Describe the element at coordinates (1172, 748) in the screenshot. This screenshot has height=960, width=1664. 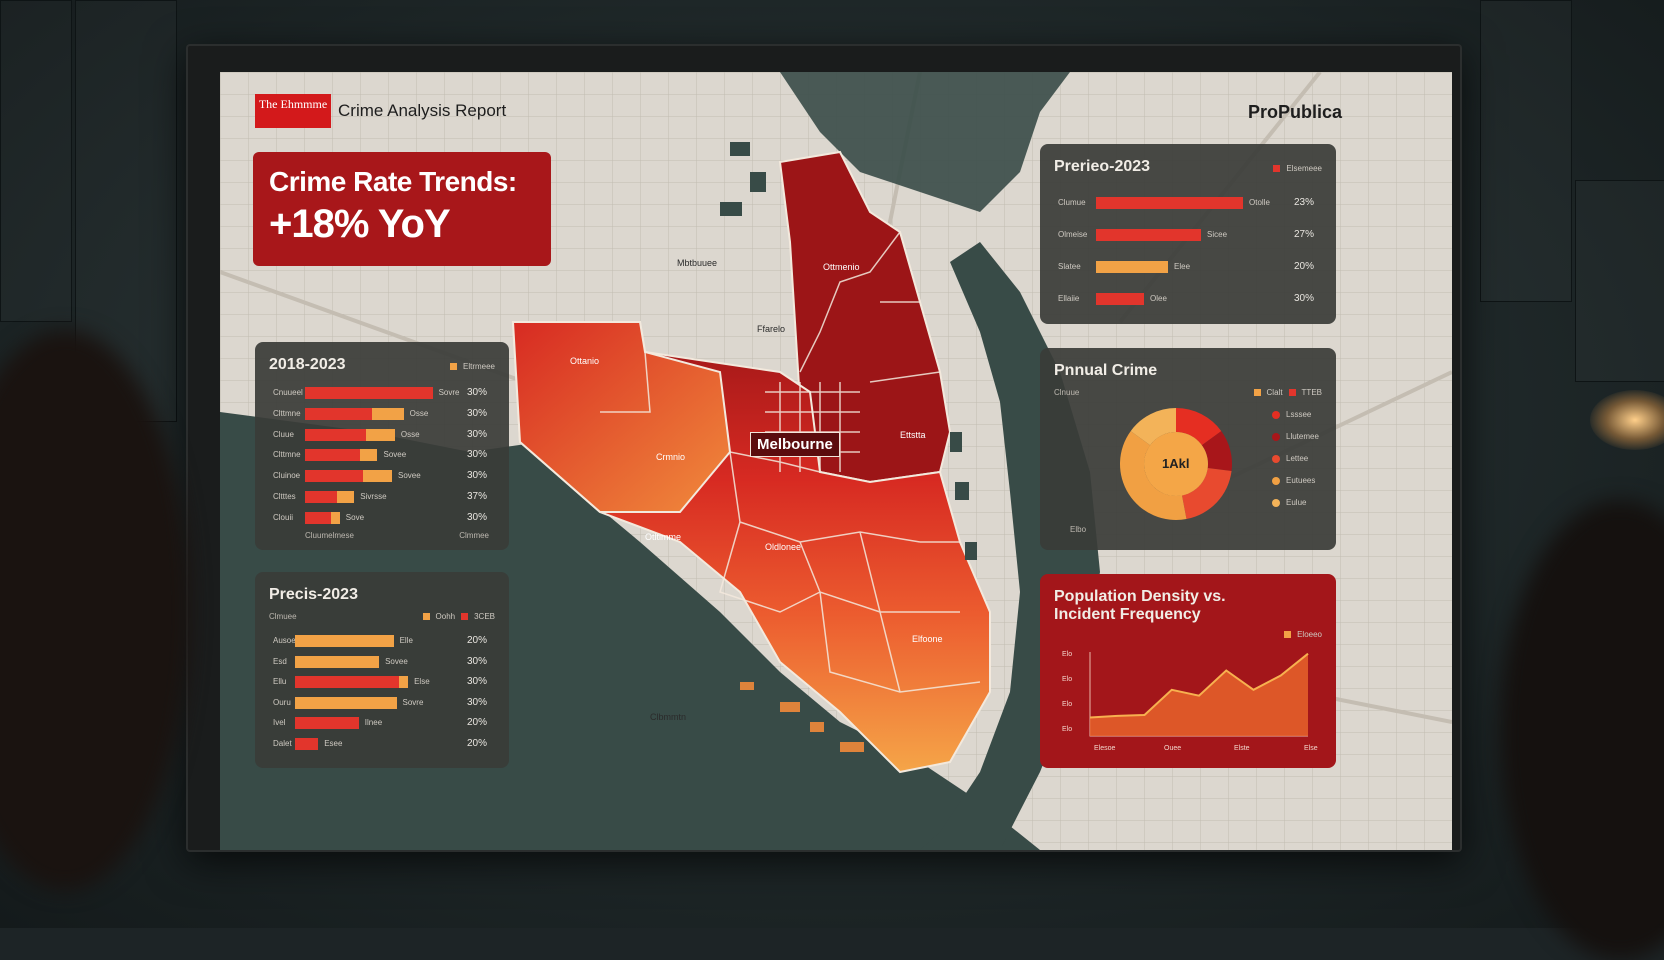
I see `x-tick-label: Ouee` at that location.